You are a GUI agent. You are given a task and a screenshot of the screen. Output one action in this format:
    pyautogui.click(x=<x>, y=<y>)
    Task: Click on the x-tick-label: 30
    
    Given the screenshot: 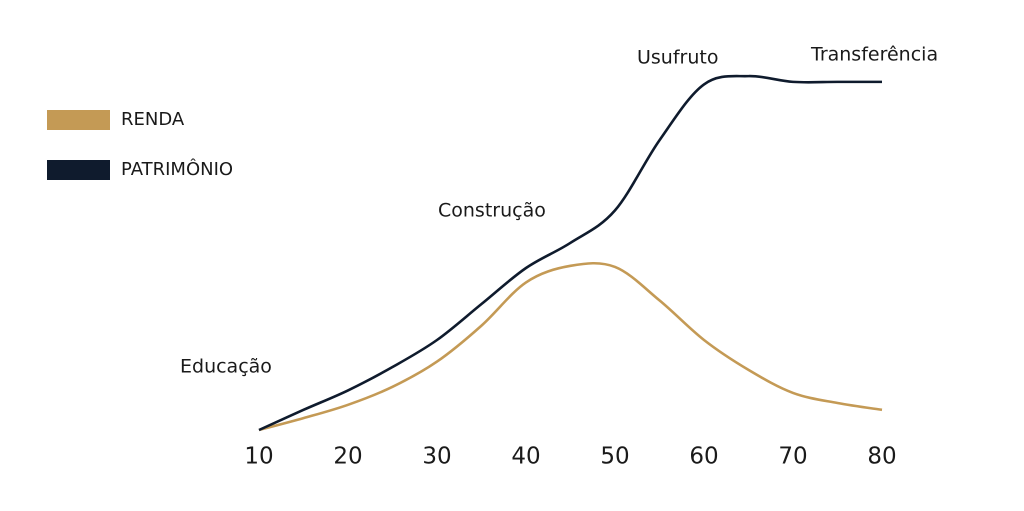 What is the action you would take?
    pyautogui.click(x=436, y=457)
    